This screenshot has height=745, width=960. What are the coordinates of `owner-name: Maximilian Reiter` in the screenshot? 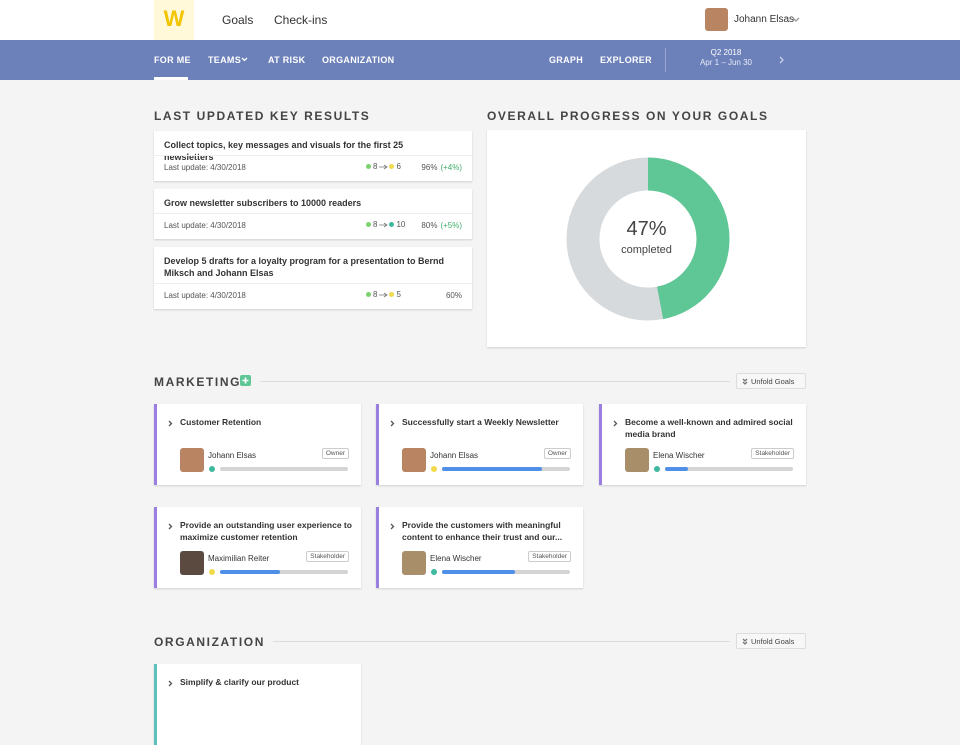 It's located at (239, 558).